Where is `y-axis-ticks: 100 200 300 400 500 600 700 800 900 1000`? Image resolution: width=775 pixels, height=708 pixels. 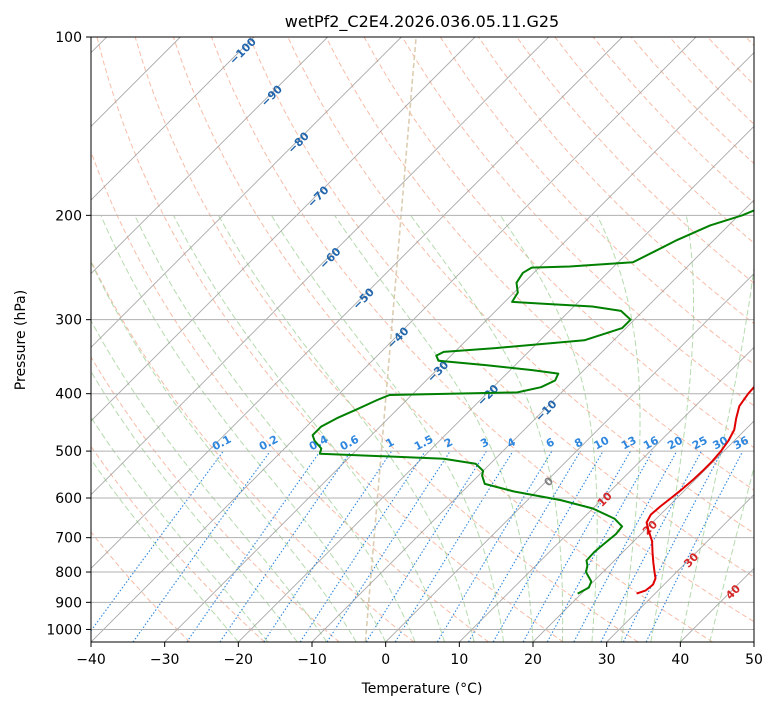 y-axis-ticks: 100 200 300 400 500 600 700 800 900 1000 is located at coordinates (68, 334).